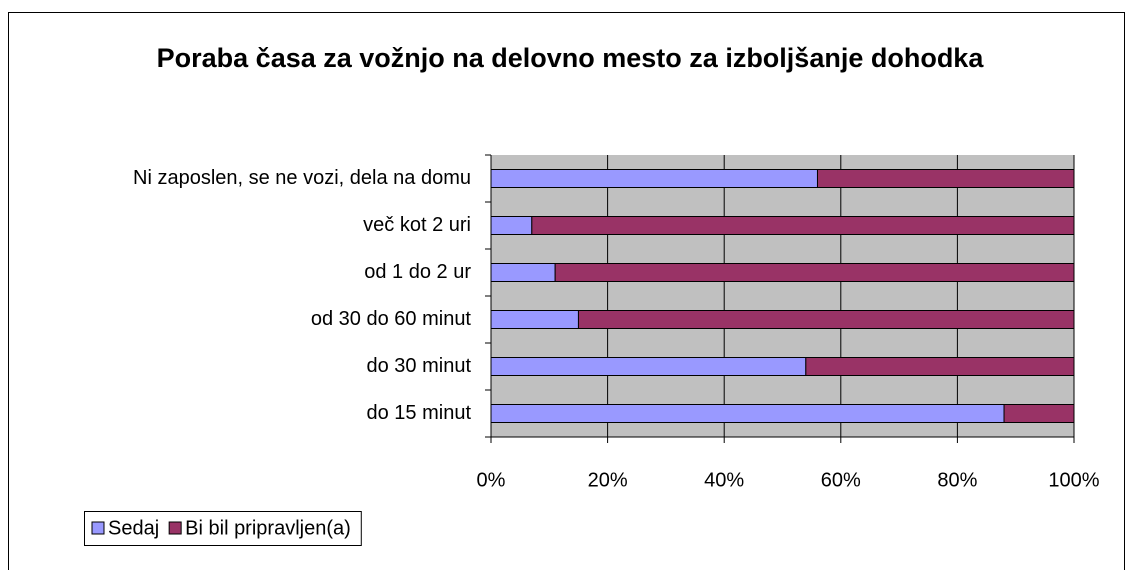 The width and height of the screenshot is (1134, 570). Describe the element at coordinates (1073, 480) in the screenshot. I see `x-tick-label: 100%` at that location.